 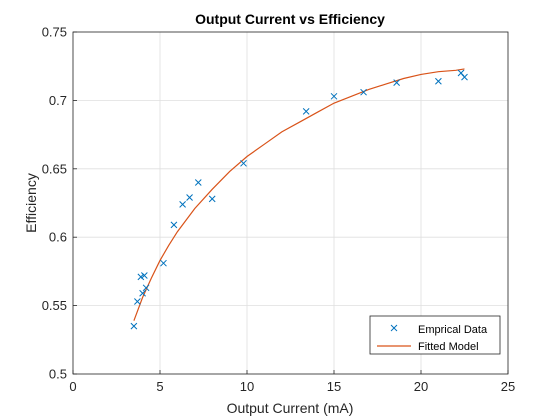 I want to click on x-tick-label: 15, so click(x=334, y=386).